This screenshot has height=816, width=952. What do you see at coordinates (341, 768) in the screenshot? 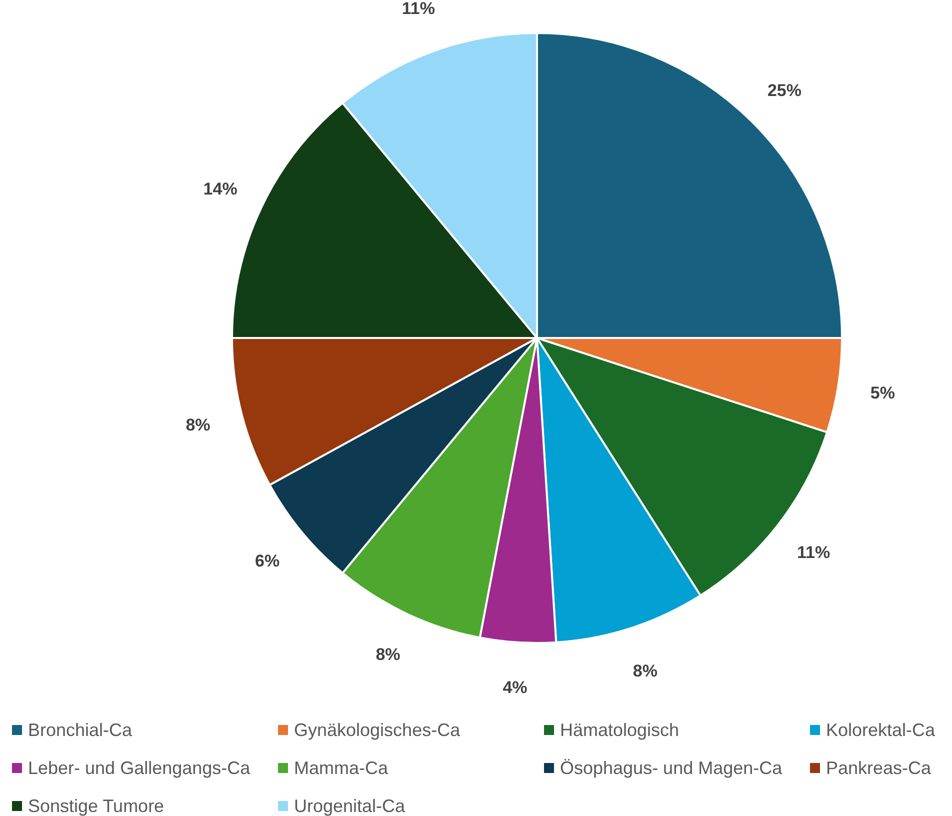
I see `legend-label: Mamma-Ca` at bounding box center [341, 768].